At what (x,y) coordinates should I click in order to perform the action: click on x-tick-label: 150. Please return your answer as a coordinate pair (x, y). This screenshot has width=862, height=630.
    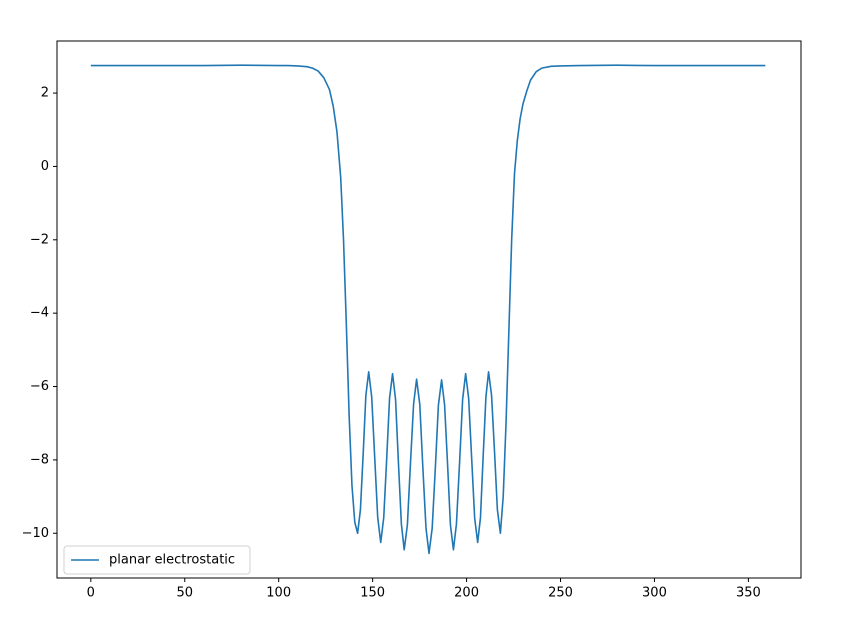
    Looking at the image, I should click on (372, 593).